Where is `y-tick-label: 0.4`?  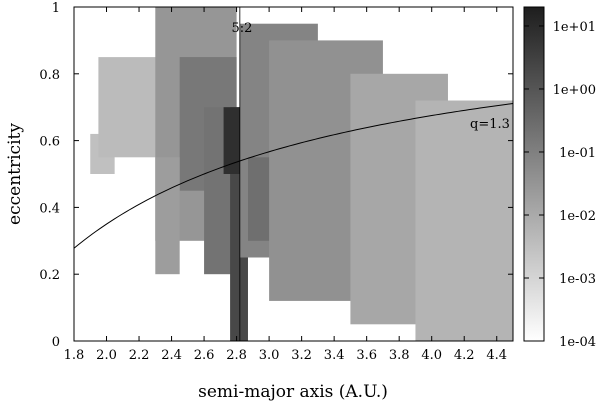 y-tick-label: 0.4 is located at coordinates (49, 208).